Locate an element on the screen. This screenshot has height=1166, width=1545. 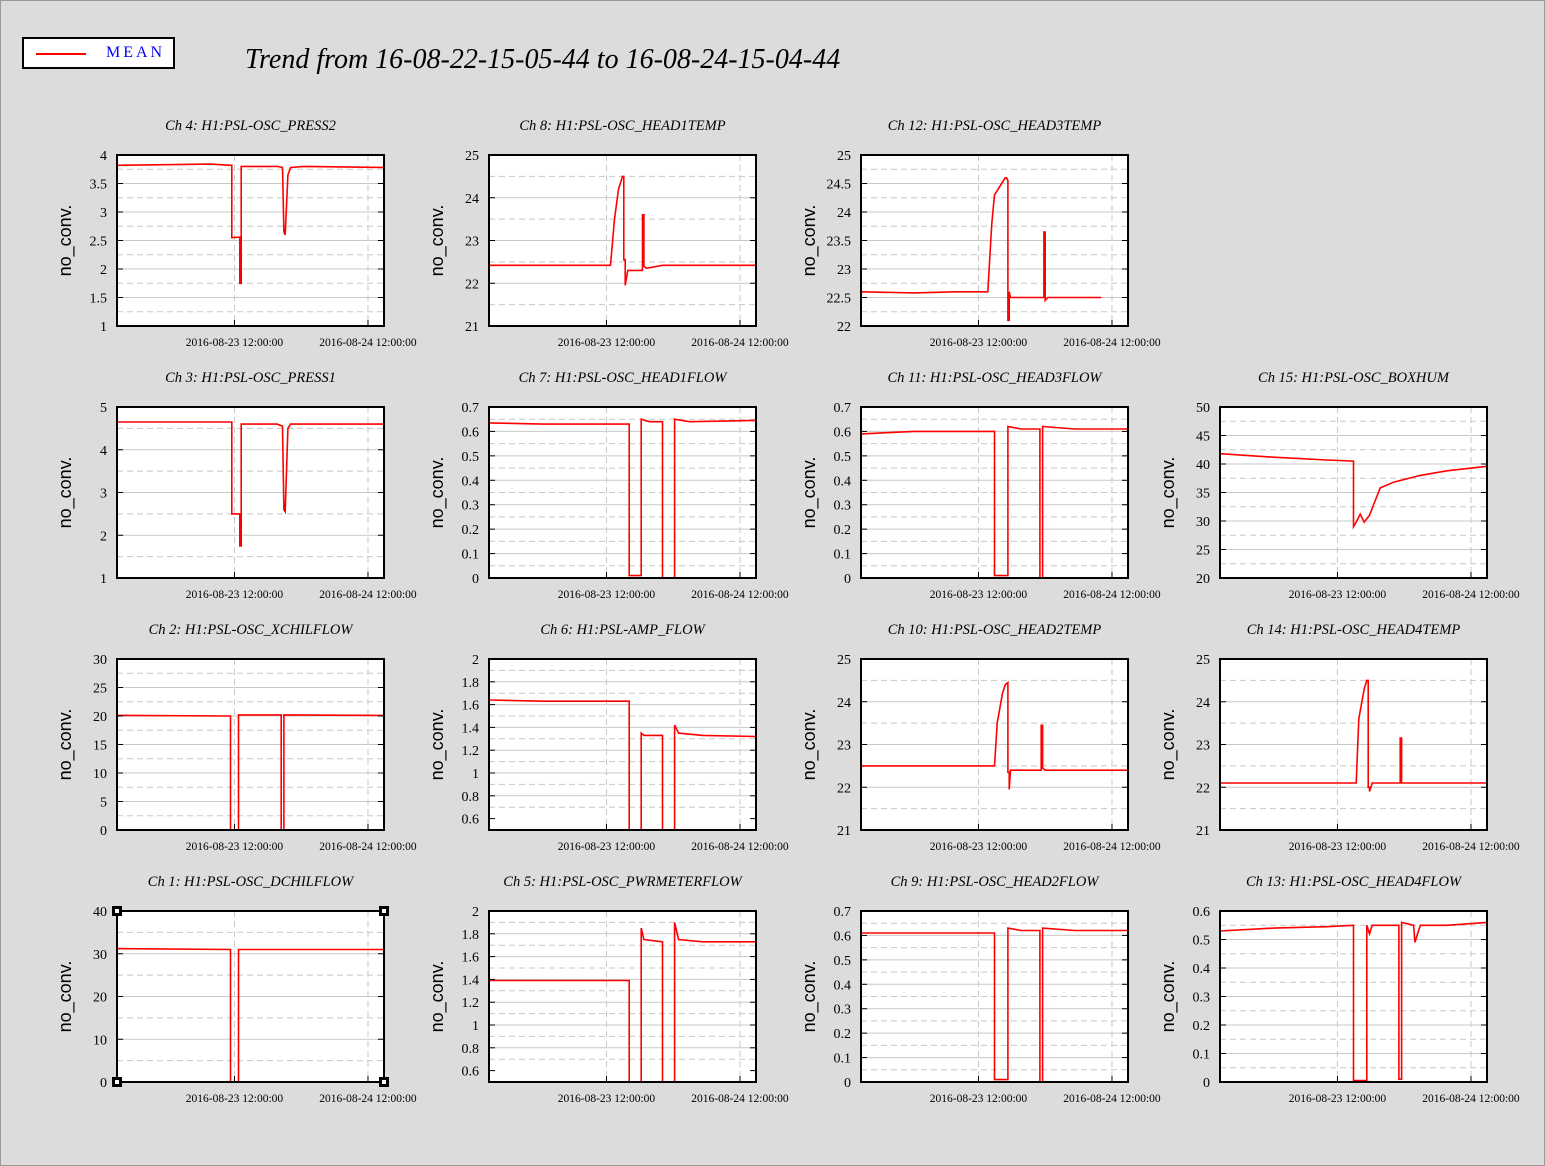
y-tick-label: 0.5 is located at coordinates (471, 457).